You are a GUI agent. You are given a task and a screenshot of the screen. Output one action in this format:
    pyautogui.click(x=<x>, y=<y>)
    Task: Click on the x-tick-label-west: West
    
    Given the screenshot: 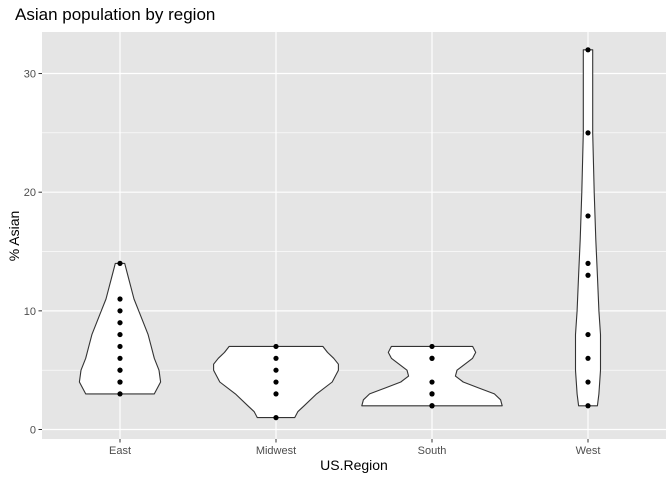 What is the action you would take?
    pyautogui.click(x=588, y=451)
    